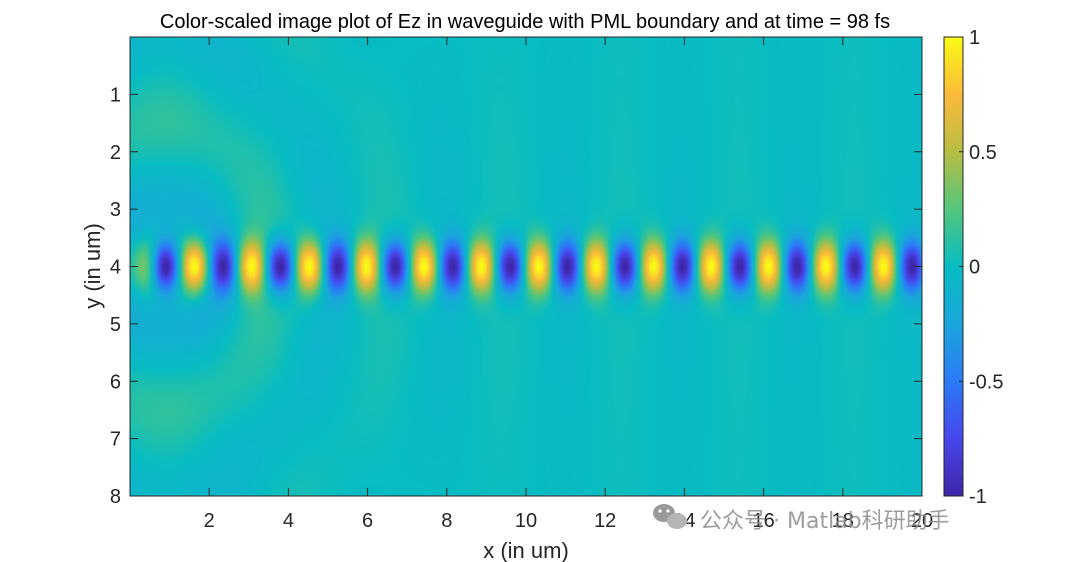 The height and width of the screenshot is (562, 1080). Describe the element at coordinates (986, 382) in the screenshot. I see `colorbar-tick-label: -0.5` at that location.